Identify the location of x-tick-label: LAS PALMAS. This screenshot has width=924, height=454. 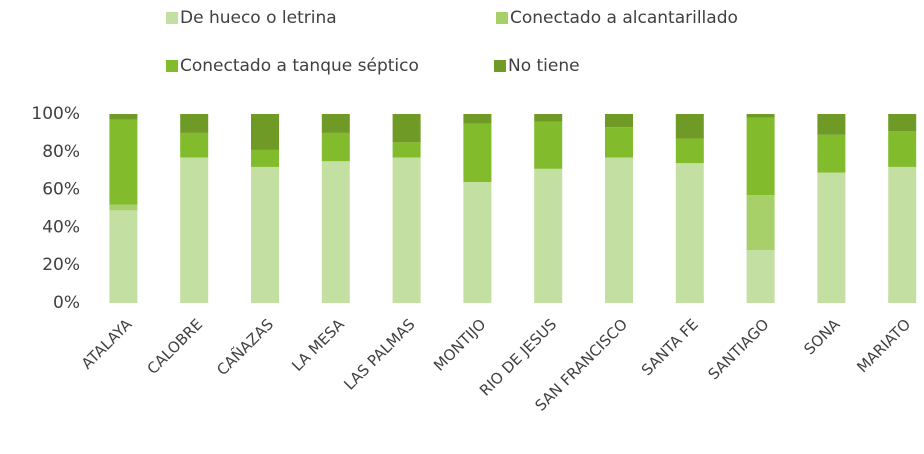
(379, 354).